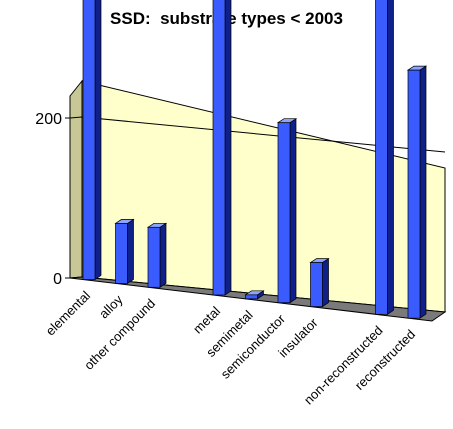  I want to click on y-axis-ticks: 020040060080010001200, so click(53, 192).